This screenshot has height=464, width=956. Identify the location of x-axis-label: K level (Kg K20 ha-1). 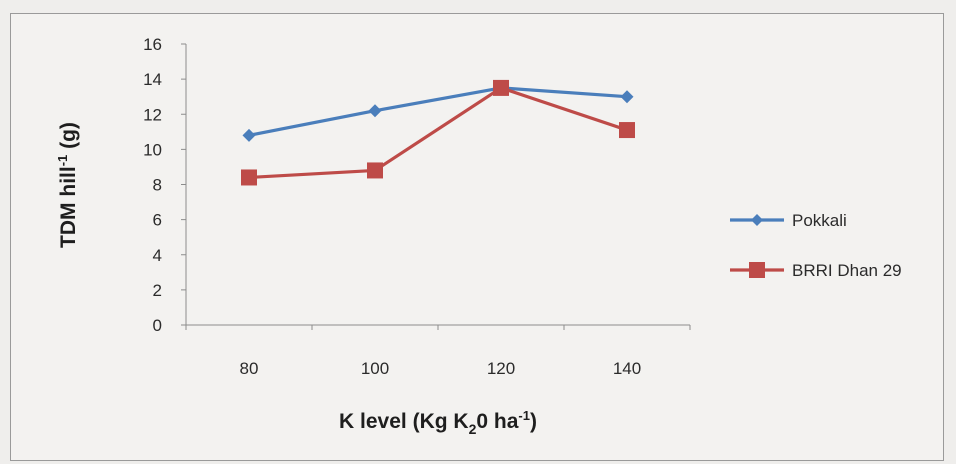
(438, 422).